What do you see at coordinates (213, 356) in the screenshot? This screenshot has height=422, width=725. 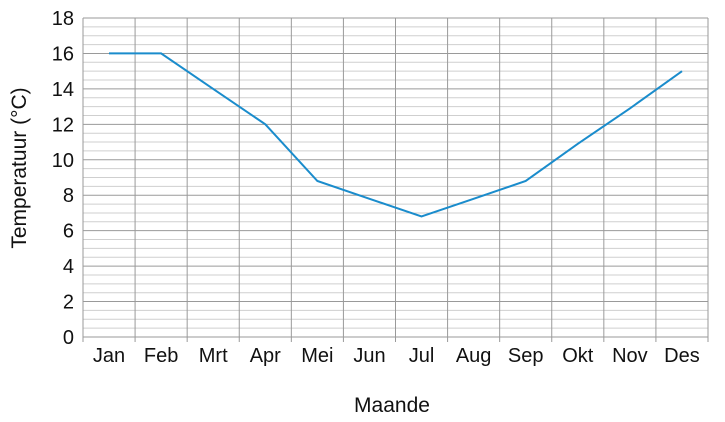 I see `x-tick-label: Mrt` at bounding box center [213, 356].